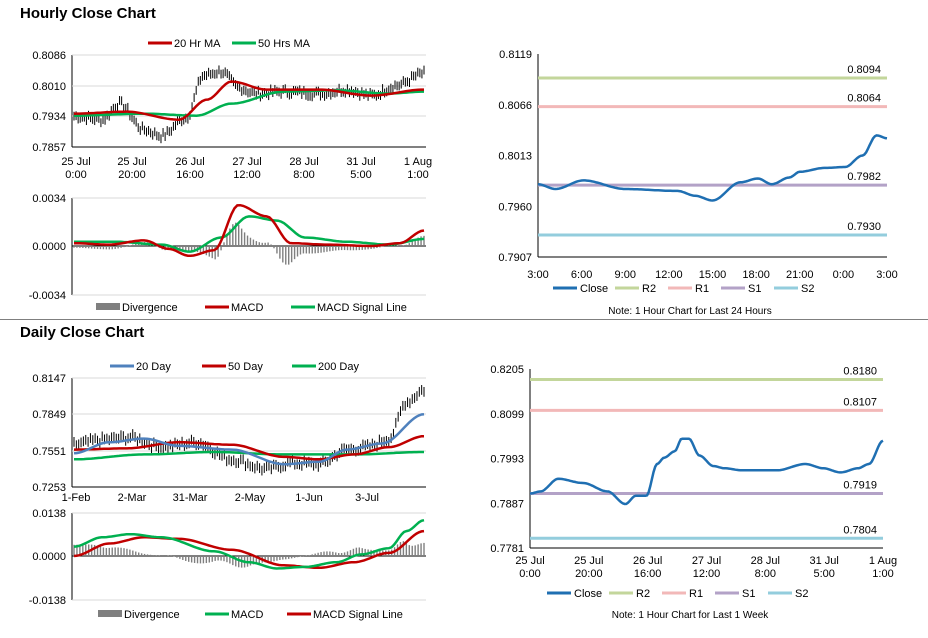 Image resolution: width=928 pixels, height=638 pixels. I want to click on y-tick-label: 0.7253, so click(49, 488).